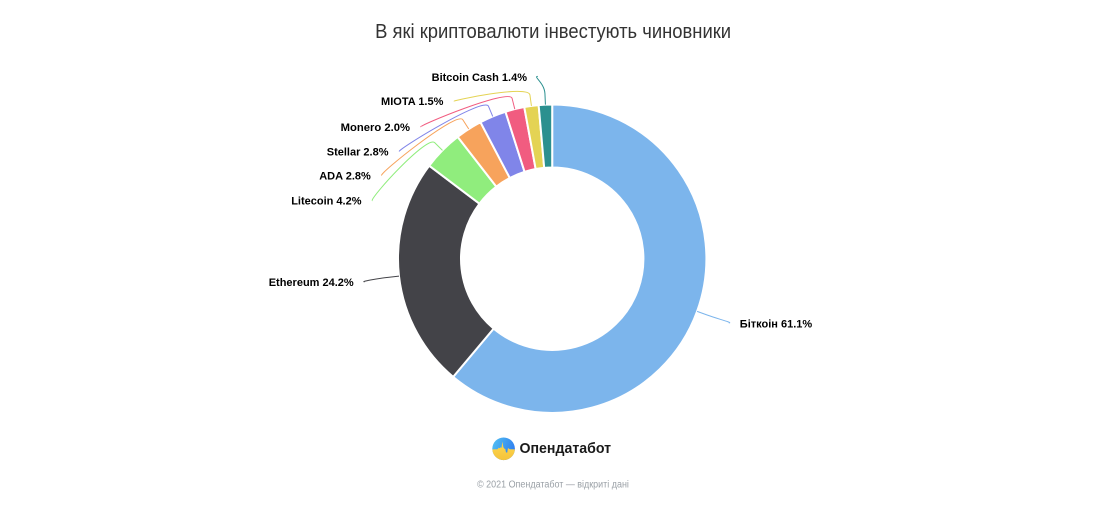 This screenshot has height=509, width=1108. What do you see at coordinates (553, 484) in the screenshot?
I see `svg-text:© 2021 Опендатабот — відкриті: © 2021 Опендатабот — відкриті дані` at bounding box center [553, 484].